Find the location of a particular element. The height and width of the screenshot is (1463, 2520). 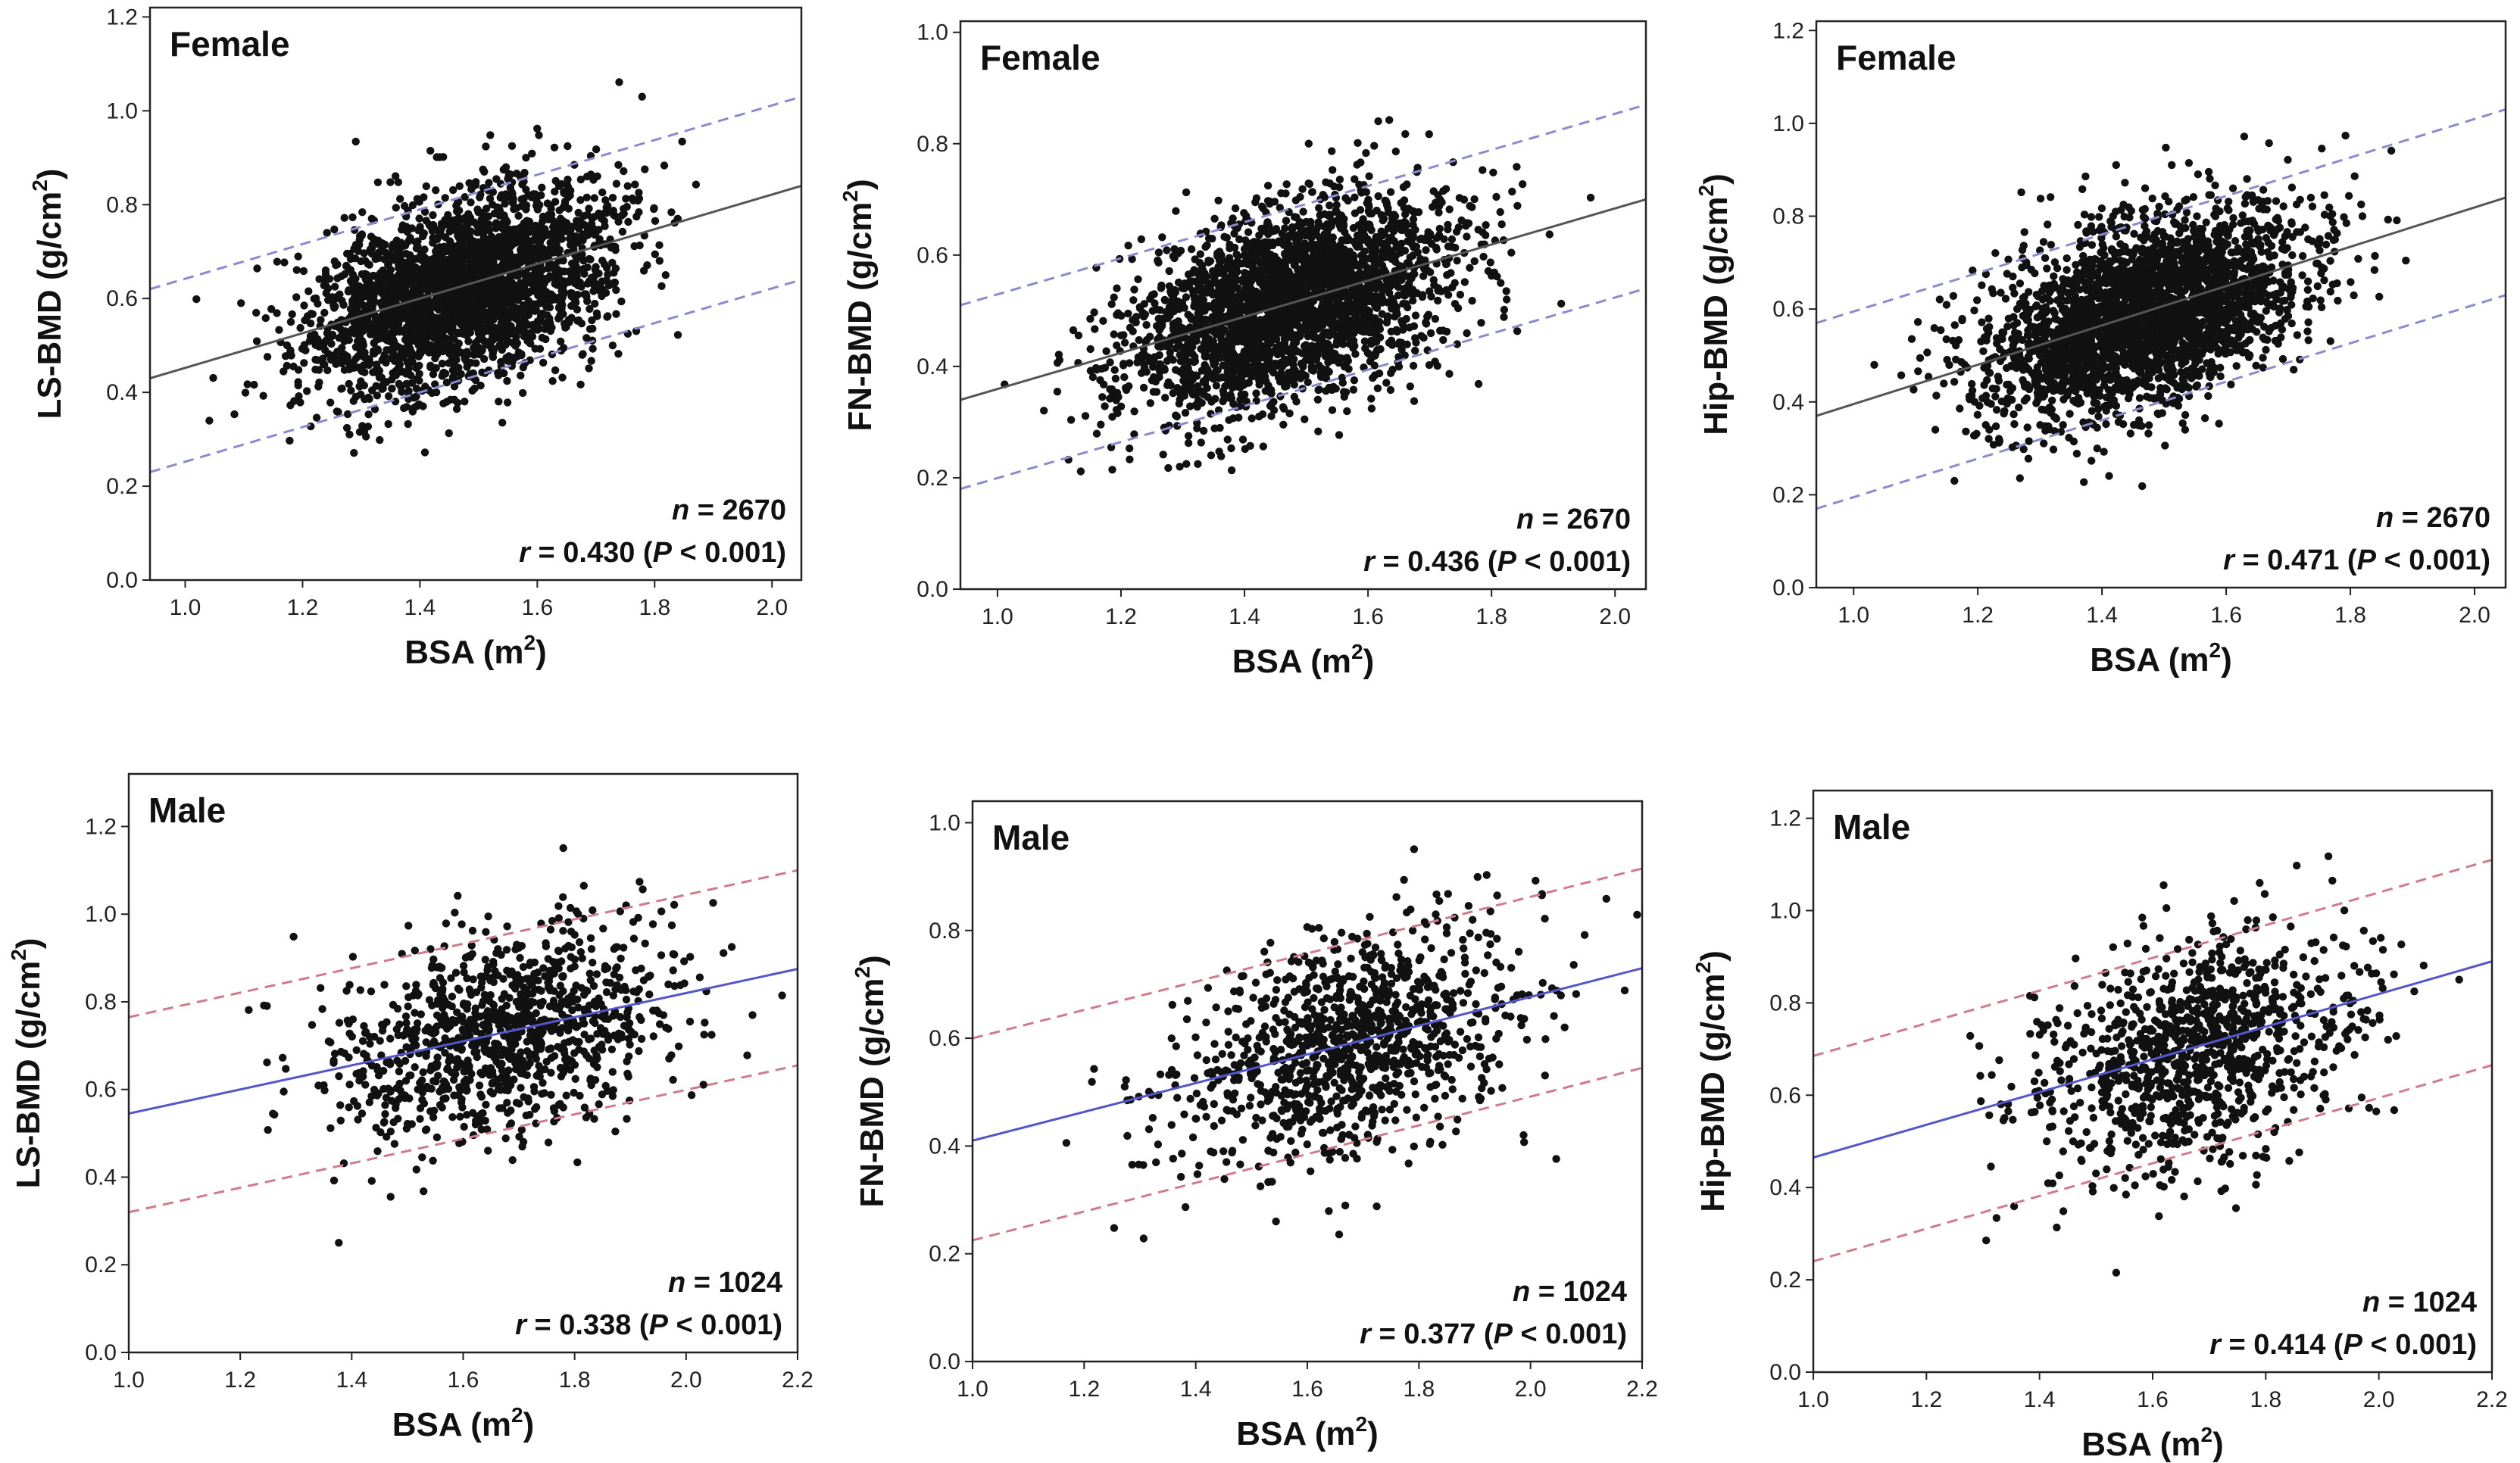

n-value: = 2670 is located at coordinates (737, 510).